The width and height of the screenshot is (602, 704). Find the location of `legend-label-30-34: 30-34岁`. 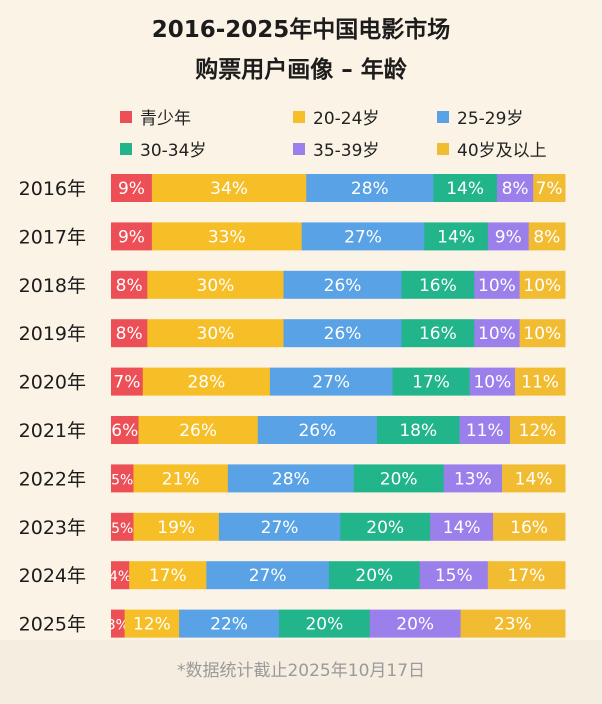

legend-label-30-34: 30-34岁 is located at coordinates (173, 151).